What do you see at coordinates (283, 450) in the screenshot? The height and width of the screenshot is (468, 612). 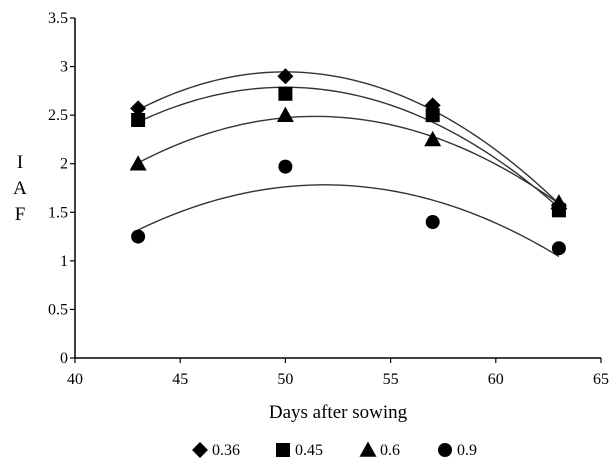 I see `legend-marker-square` at bounding box center [283, 450].